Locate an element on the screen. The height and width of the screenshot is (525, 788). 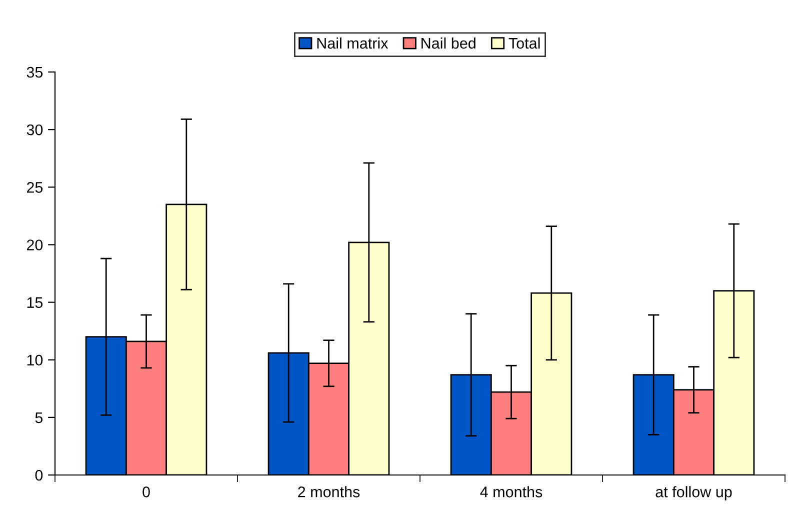
legend-label: Nail matrix is located at coordinates (352, 43).